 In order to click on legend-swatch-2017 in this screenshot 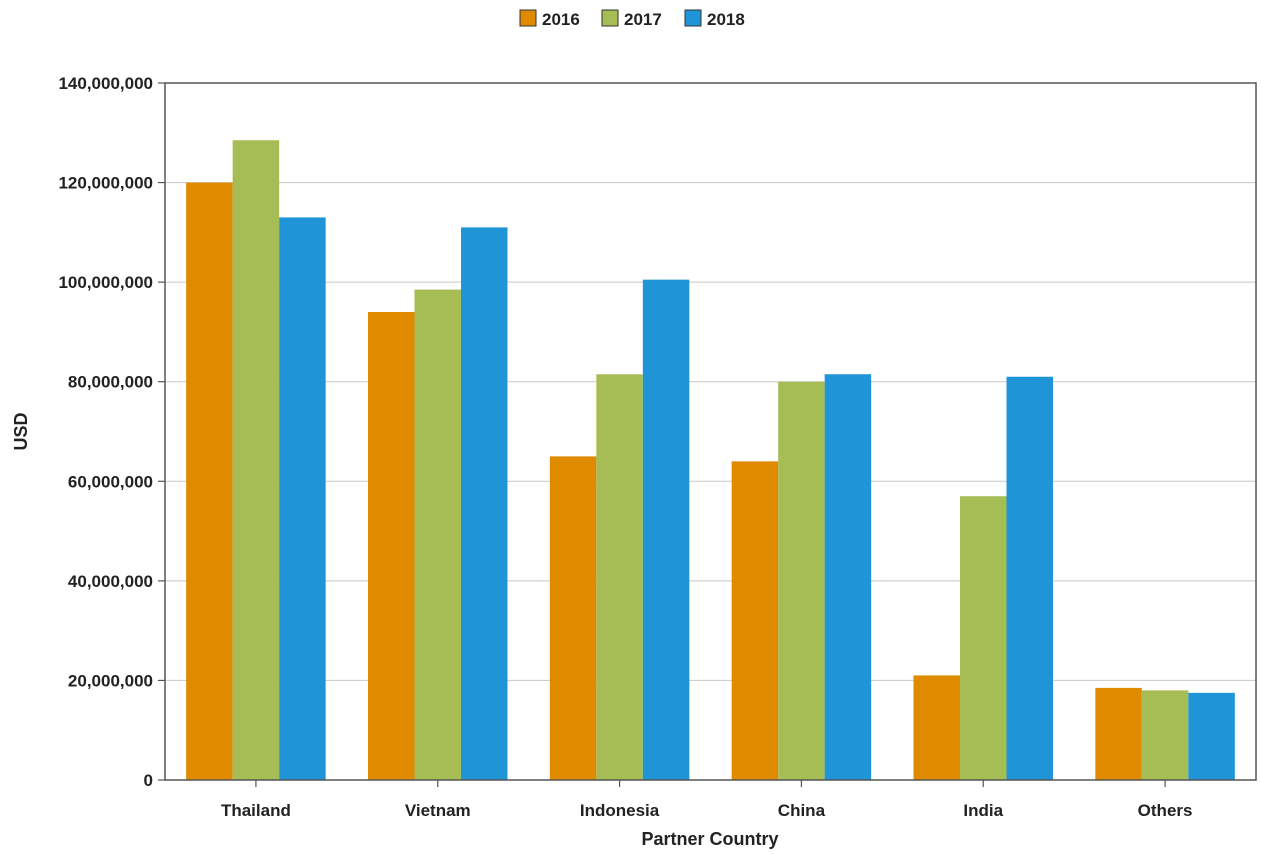, I will do `click(610, 18)`.